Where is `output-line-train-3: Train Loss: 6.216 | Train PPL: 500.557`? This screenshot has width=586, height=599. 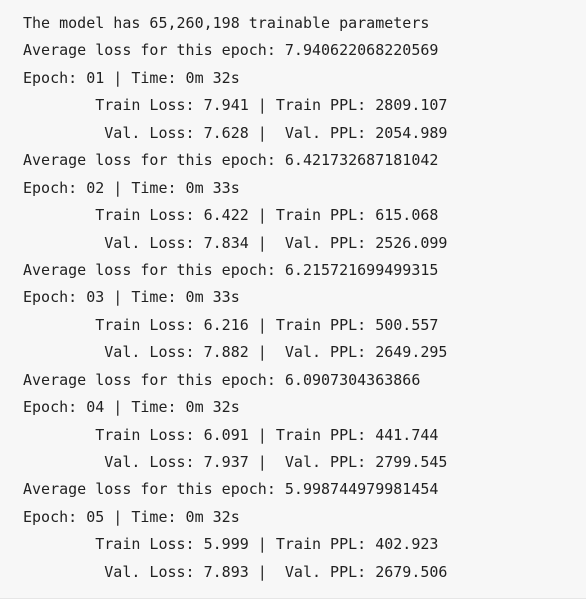 output-line-train-3: Train Loss: 6.216 | Train PPL: 500.557 is located at coordinates (231, 324).